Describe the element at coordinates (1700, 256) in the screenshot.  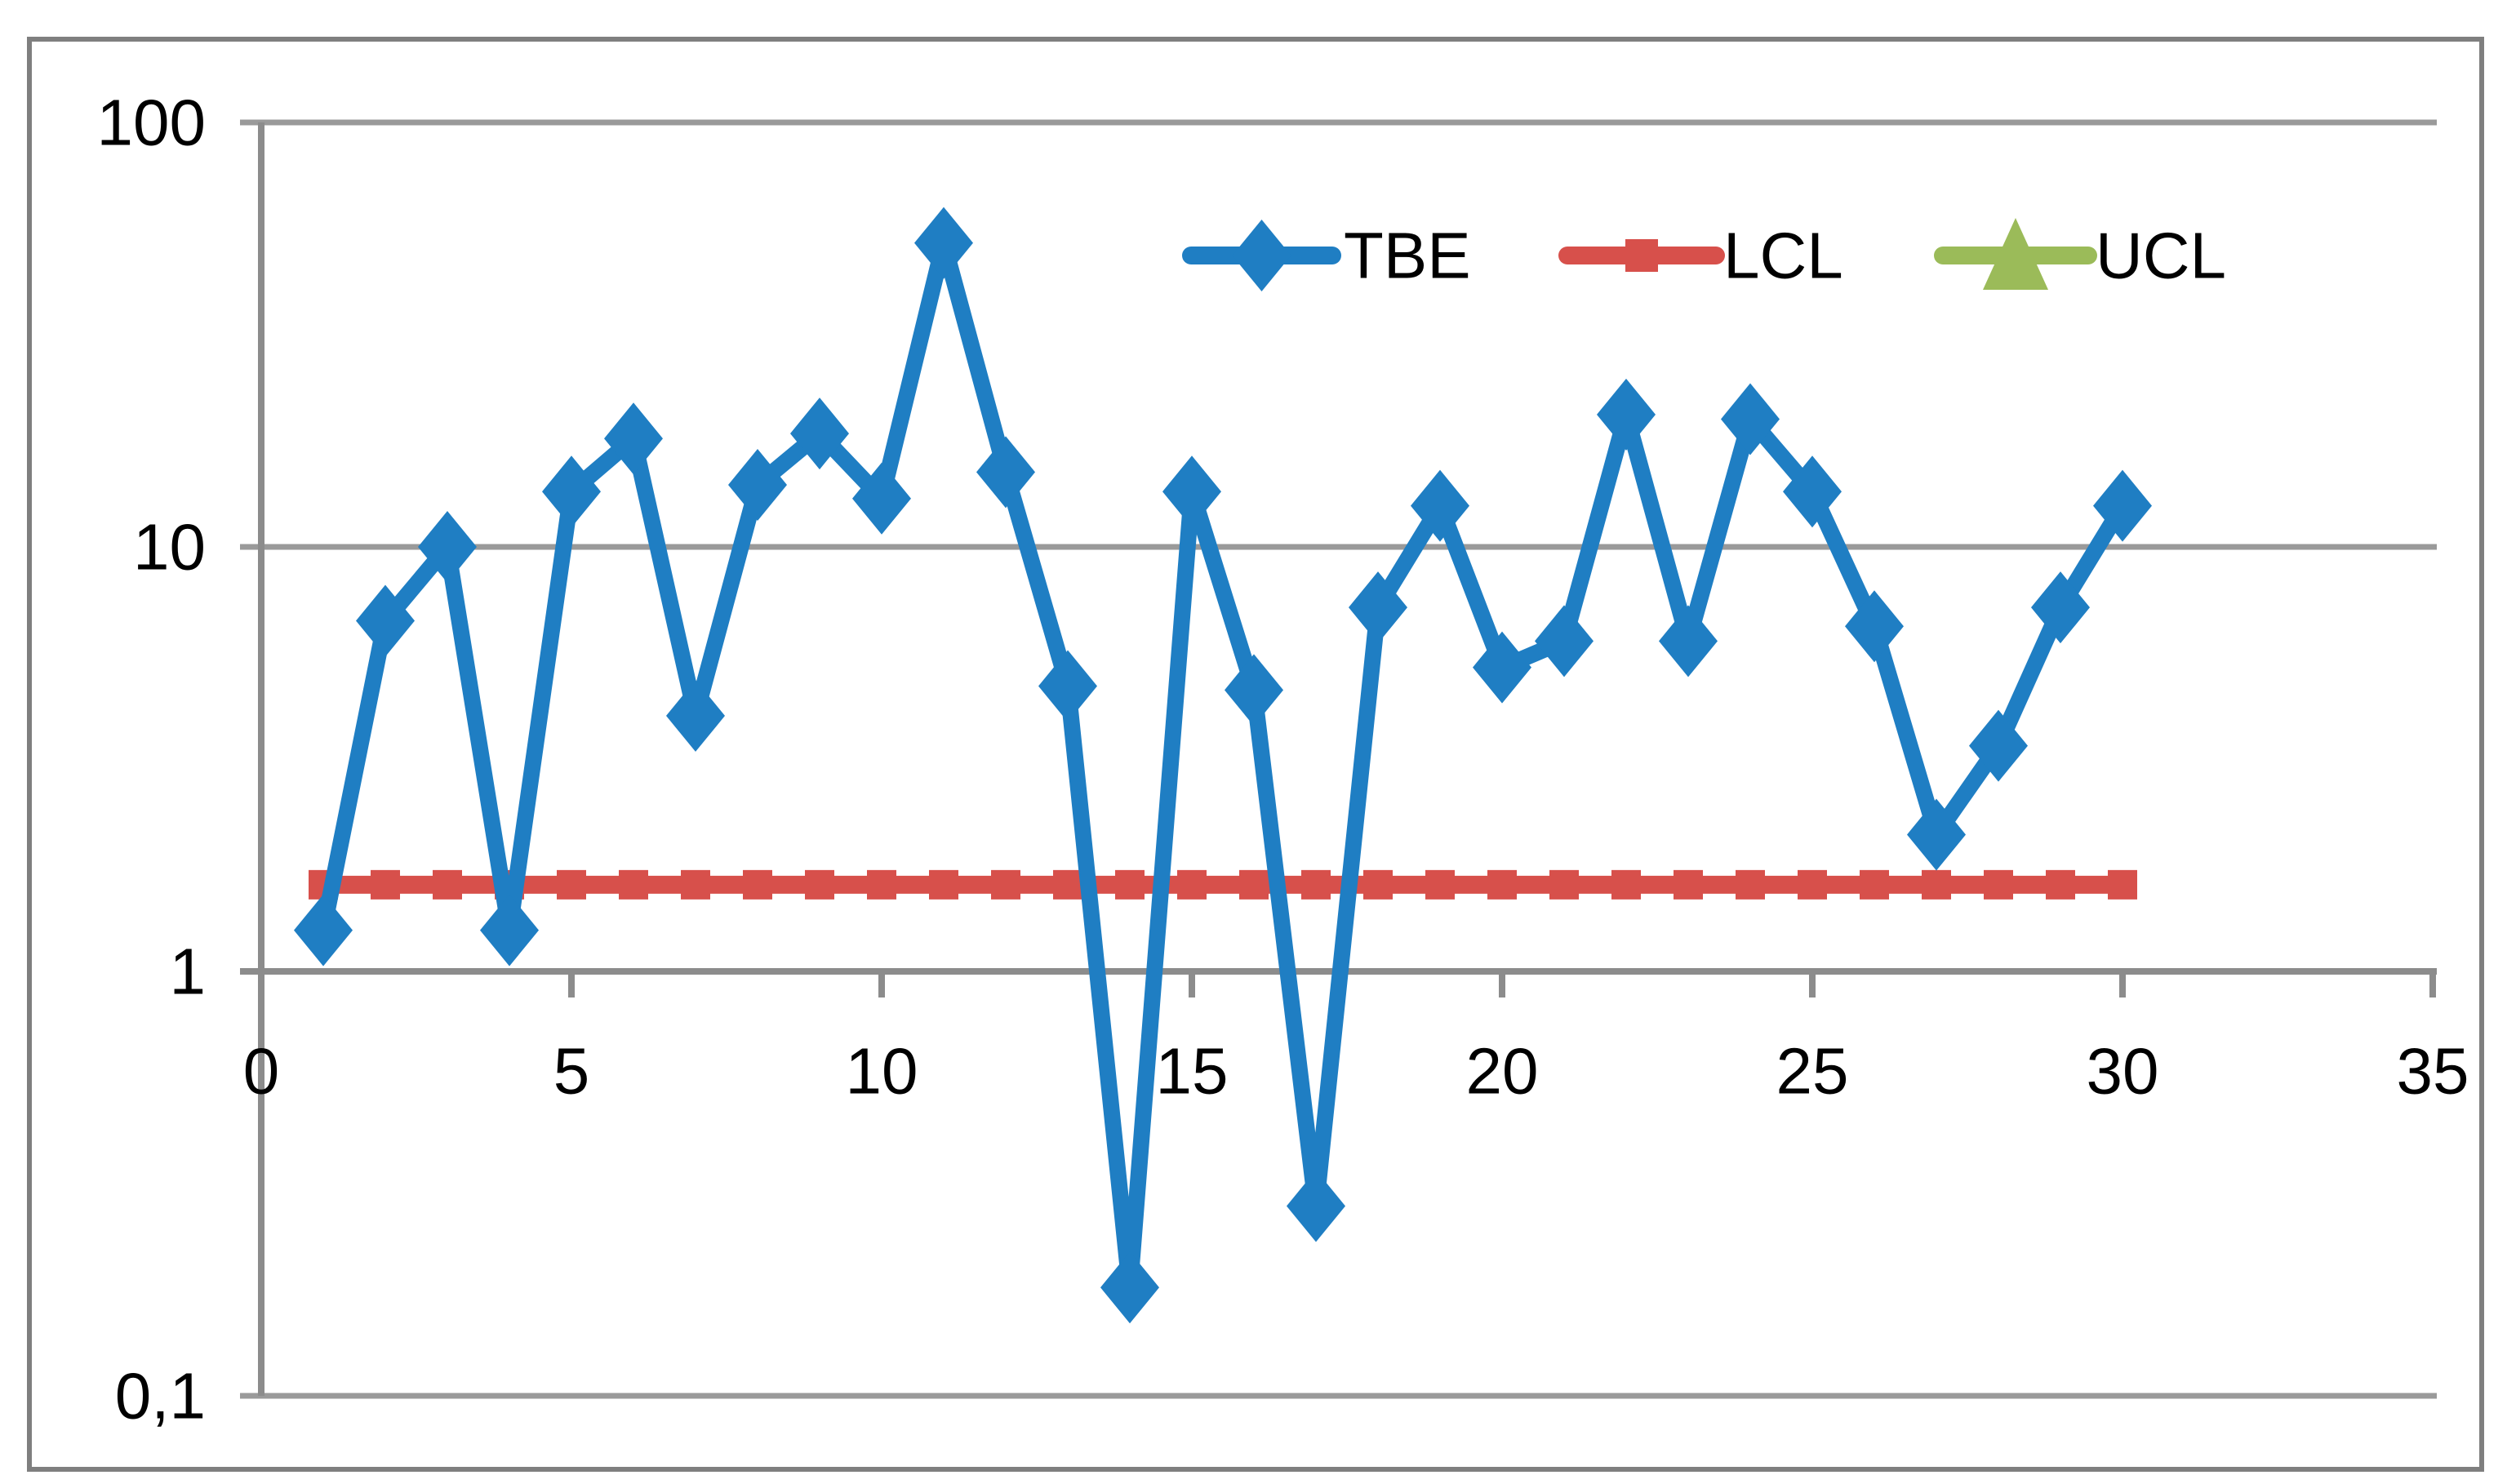
I see `legend-item-lcl: LCL` at that location.